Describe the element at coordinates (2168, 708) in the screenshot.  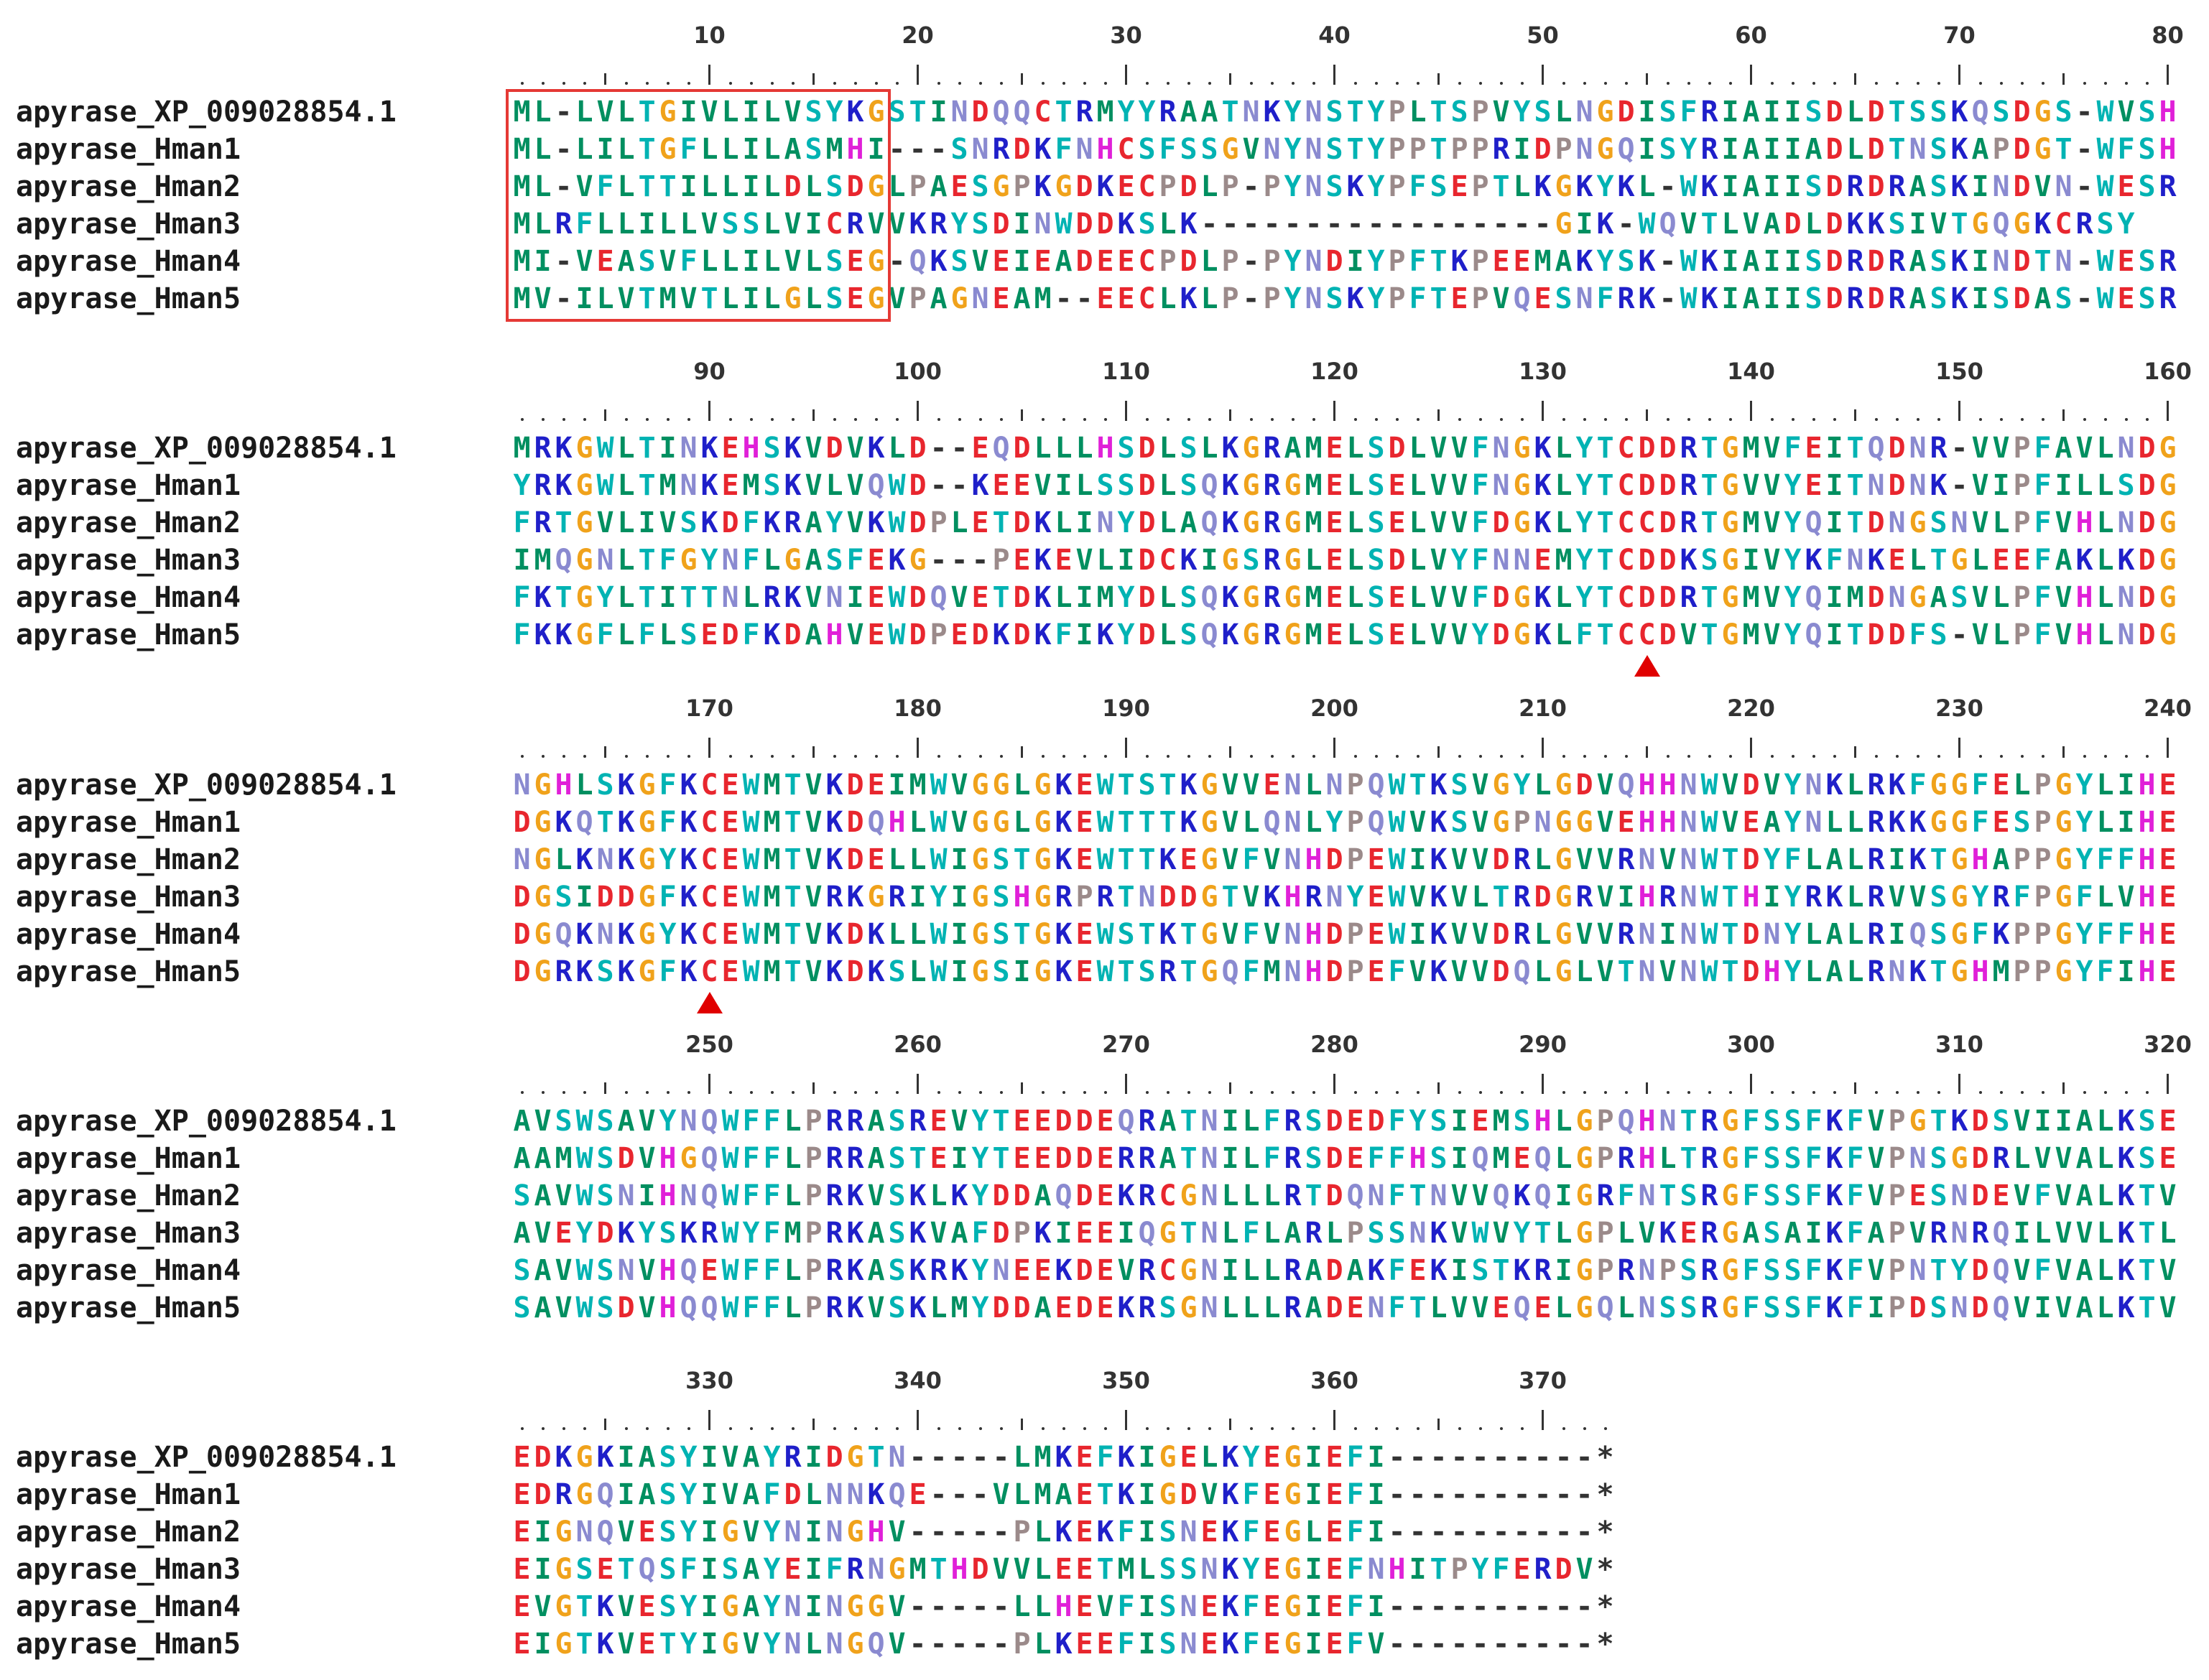
I see `position-number: 240` at that location.